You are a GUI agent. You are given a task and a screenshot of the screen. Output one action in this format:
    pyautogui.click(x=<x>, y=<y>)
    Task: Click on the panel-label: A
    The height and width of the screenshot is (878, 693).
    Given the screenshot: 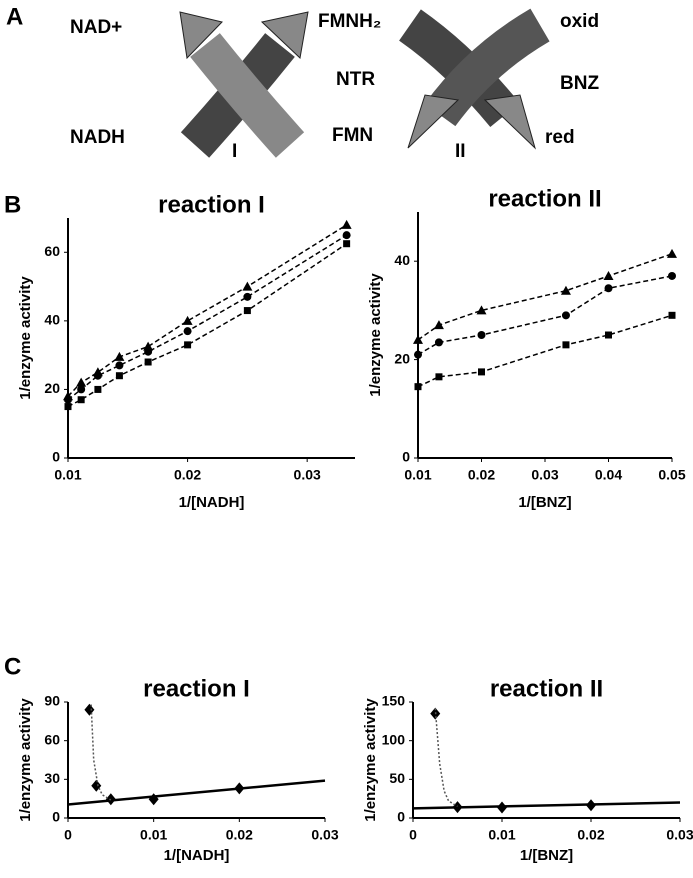 What is the action you would take?
    pyautogui.click(x=14, y=16)
    